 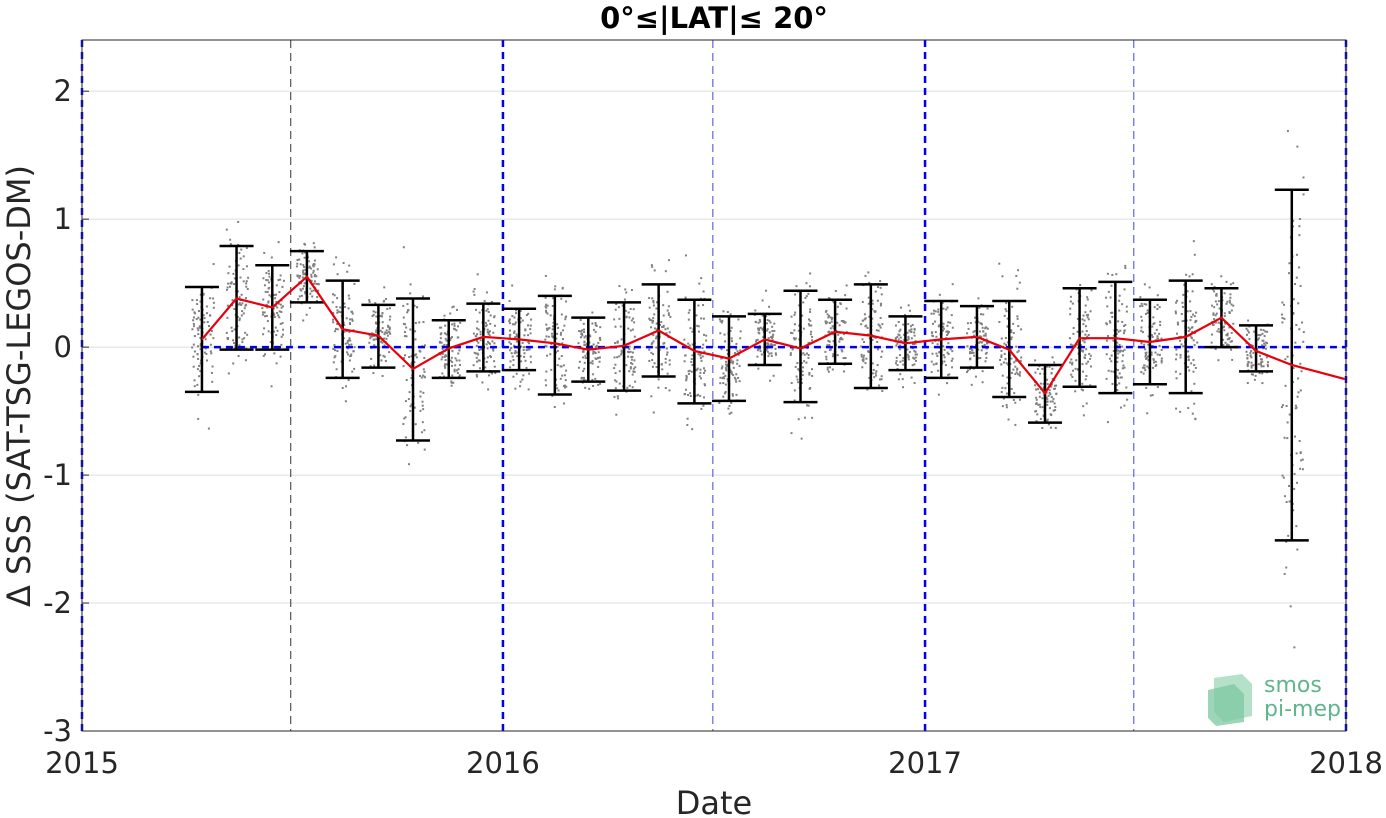 I want to click on y-tick-label: -3, so click(x=57, y=731).